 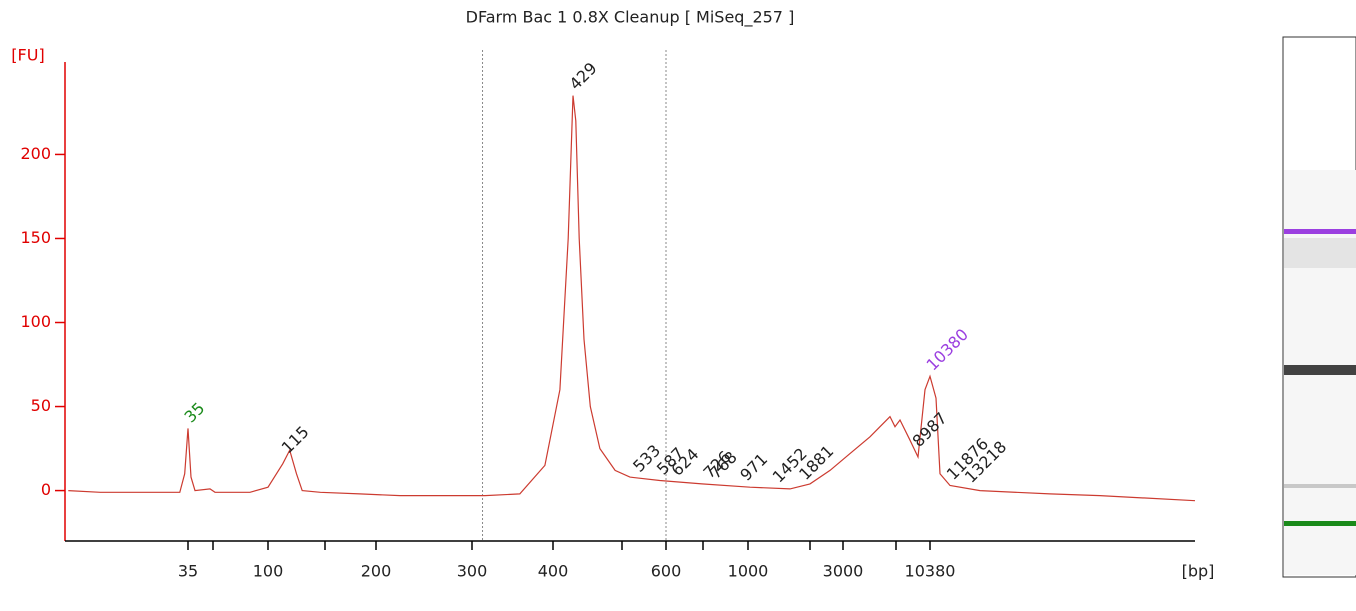 I want to click on x-tick-label: 1000, so click(x=748, y=571).